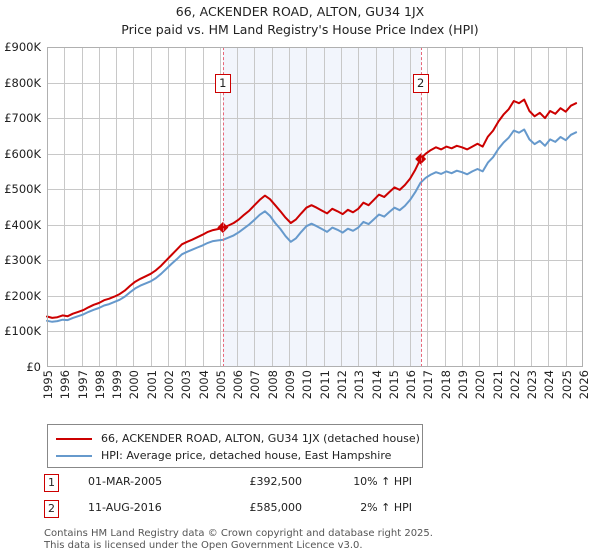 The height and width of the screenshot is (560, 600). I want to click on table-row: 1 01-MAR-2005 £392,500 10% ↑ HPI, so click(254, 485).